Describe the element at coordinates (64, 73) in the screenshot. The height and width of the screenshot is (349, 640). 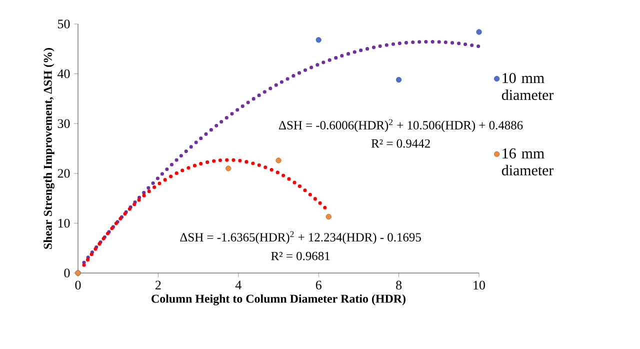
I see `y-tick-label: 40` at that location.